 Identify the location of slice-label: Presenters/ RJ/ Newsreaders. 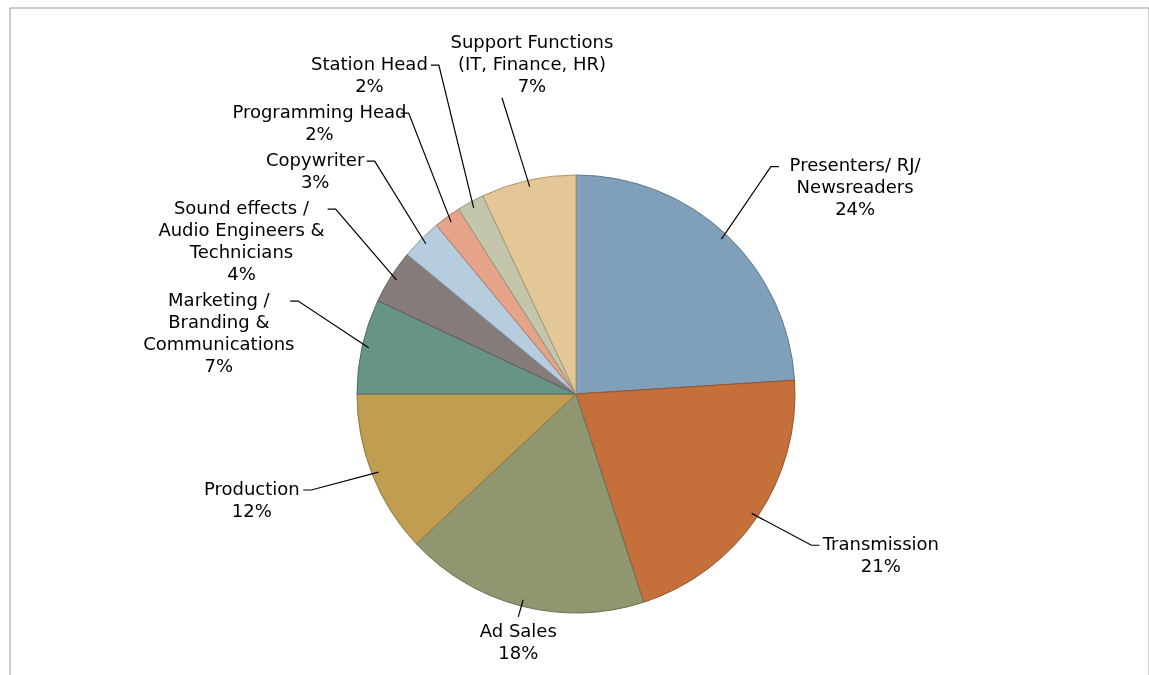
(855, 176).